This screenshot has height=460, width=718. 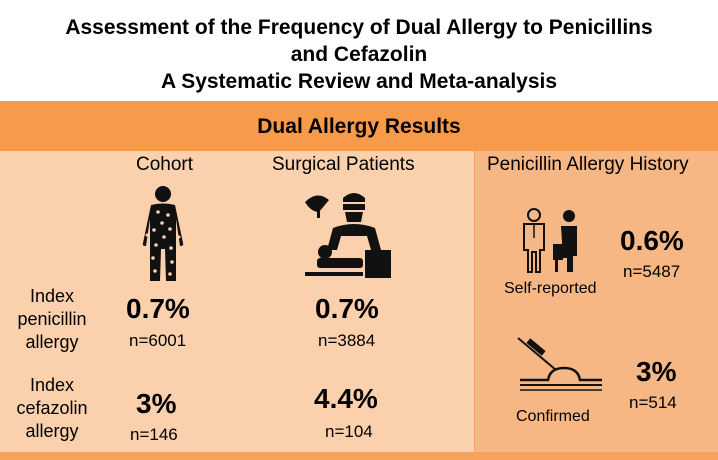 I want to click on row-label-cefazolin-line-3: allergy, so click(x=52, y=431).